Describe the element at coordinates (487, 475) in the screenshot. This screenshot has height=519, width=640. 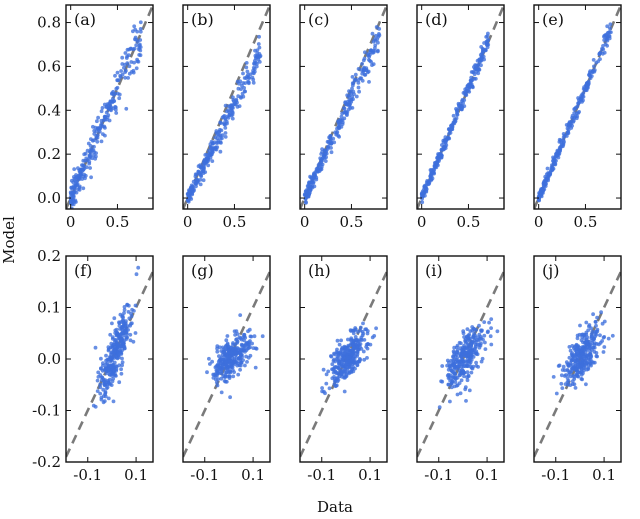
I see `x-tick-label: 0.1` at that location.